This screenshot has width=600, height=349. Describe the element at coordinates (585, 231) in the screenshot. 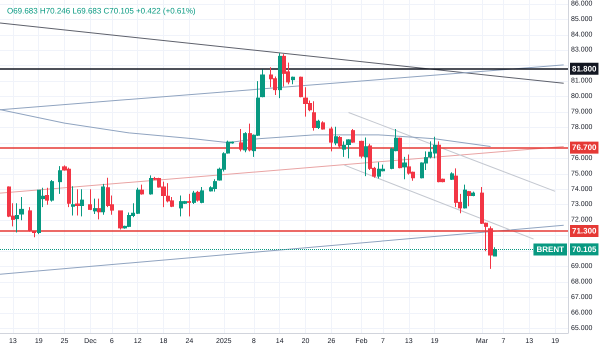

I see `ref-line-label: 71.300` at that location.